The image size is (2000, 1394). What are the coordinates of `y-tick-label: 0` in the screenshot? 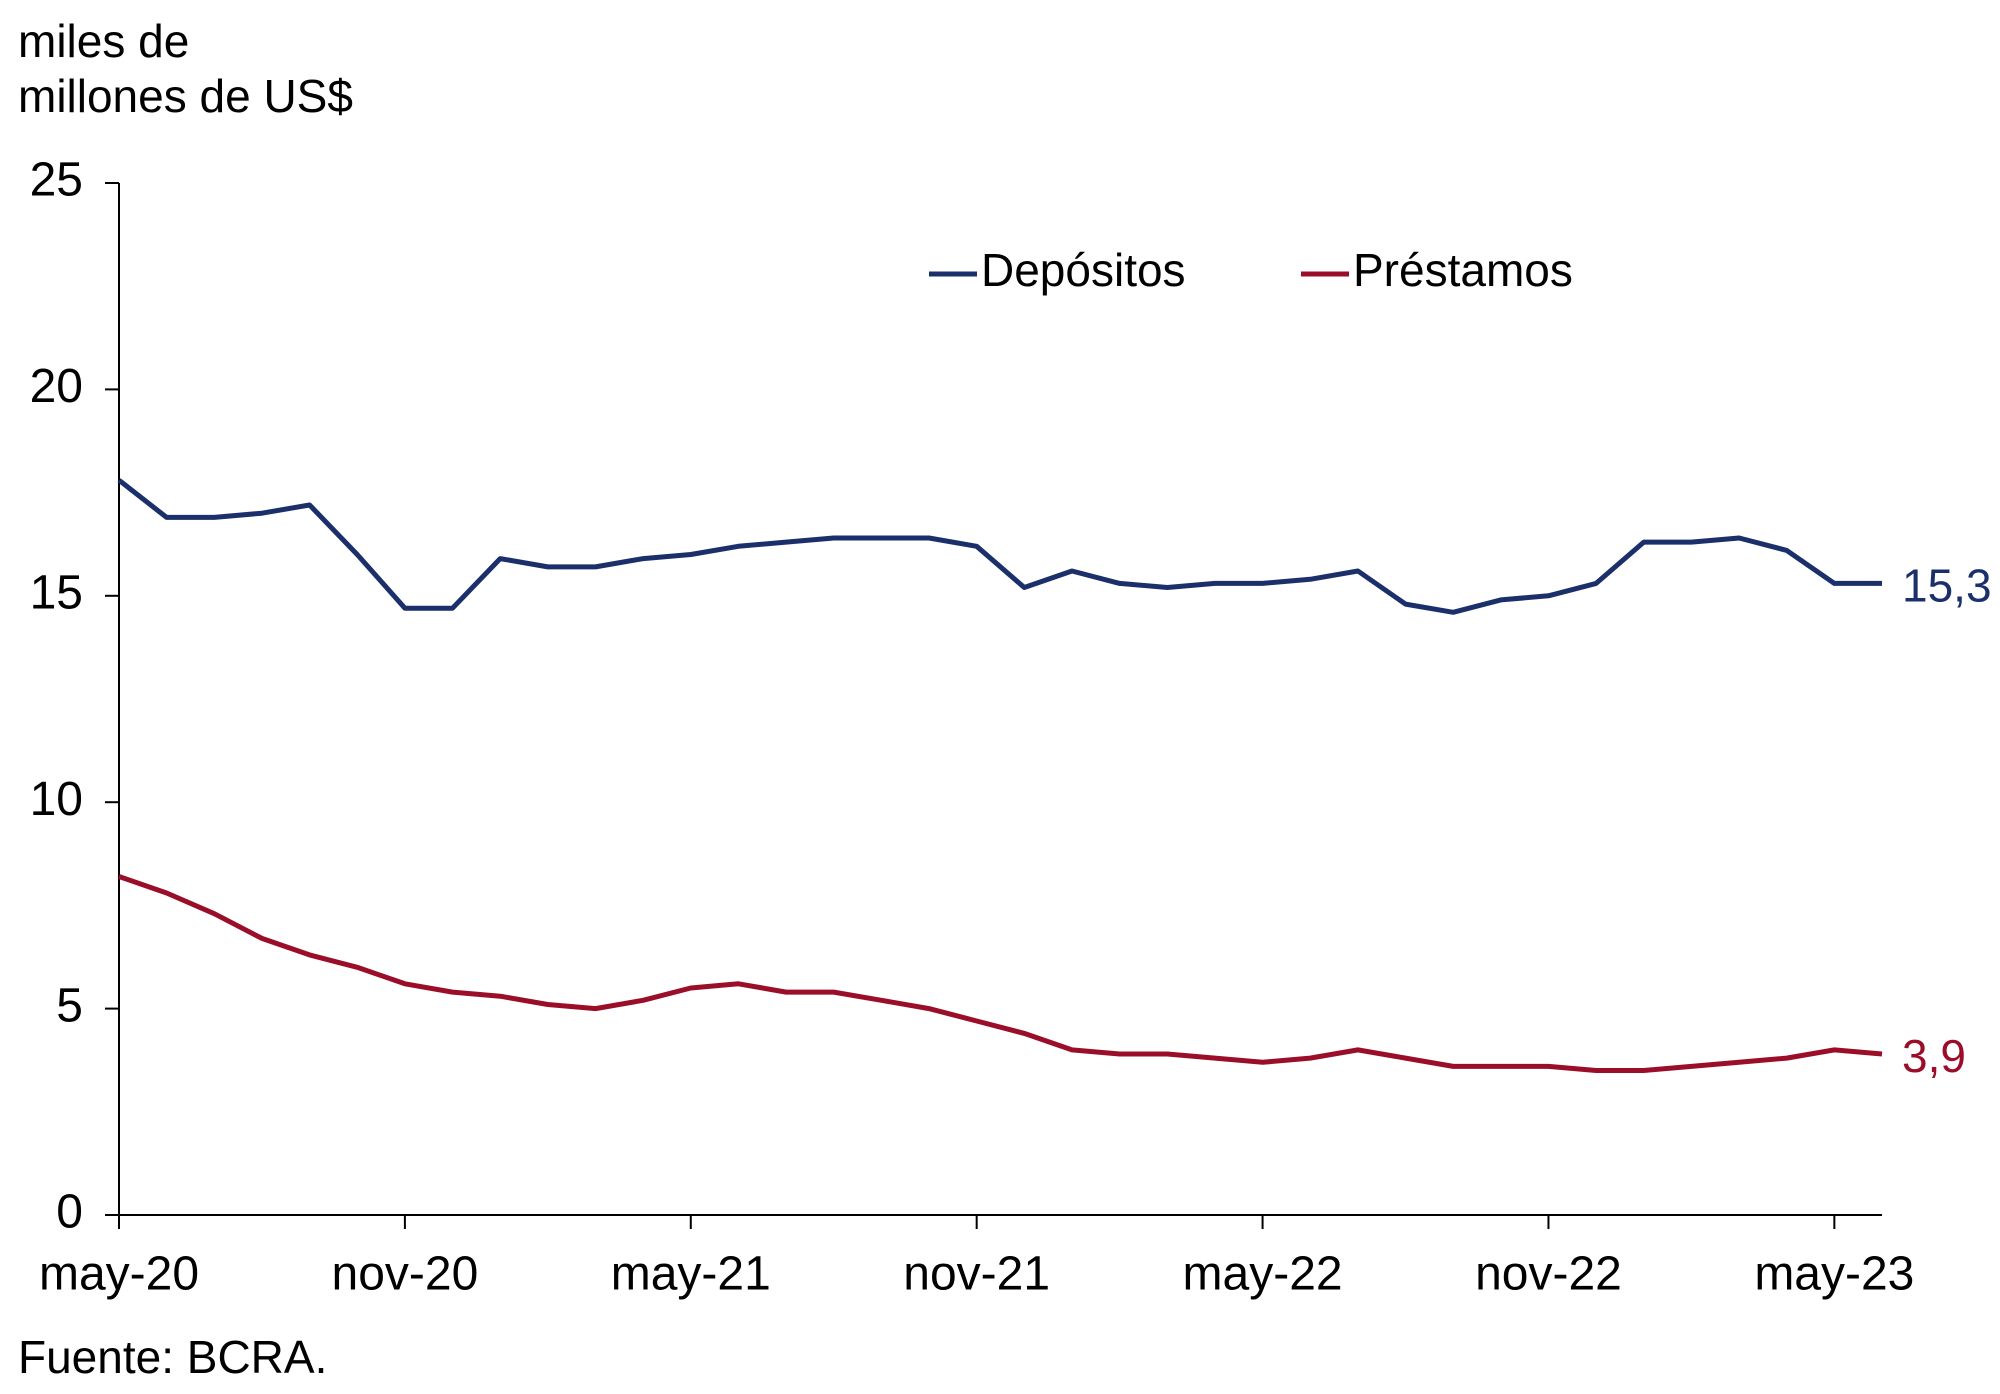 It's located at (69, 1212).